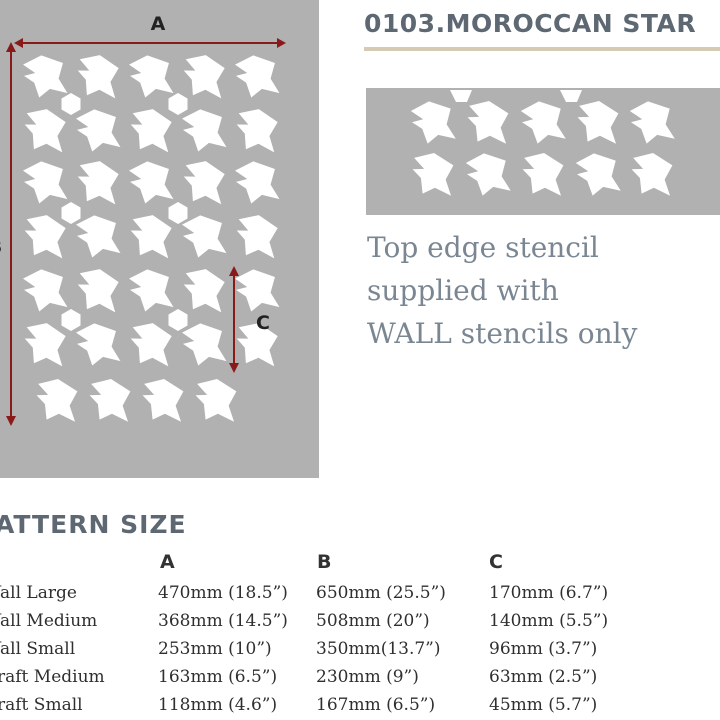 The image size is (720, 720). Describe the element at coordinates (463, 290) in the screenshot. I see `edge-note-line: supplied with` at that location.